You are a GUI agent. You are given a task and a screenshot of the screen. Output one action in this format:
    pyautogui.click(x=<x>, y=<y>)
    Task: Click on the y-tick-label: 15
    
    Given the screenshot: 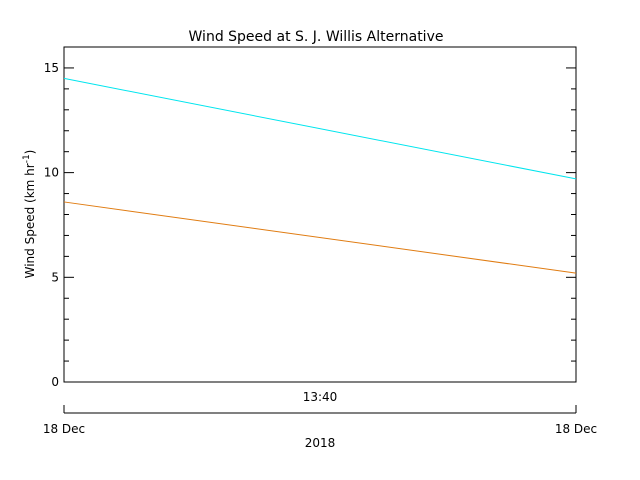 What is the action you would take?
    pyautogui.click(x=51, y=68)
    